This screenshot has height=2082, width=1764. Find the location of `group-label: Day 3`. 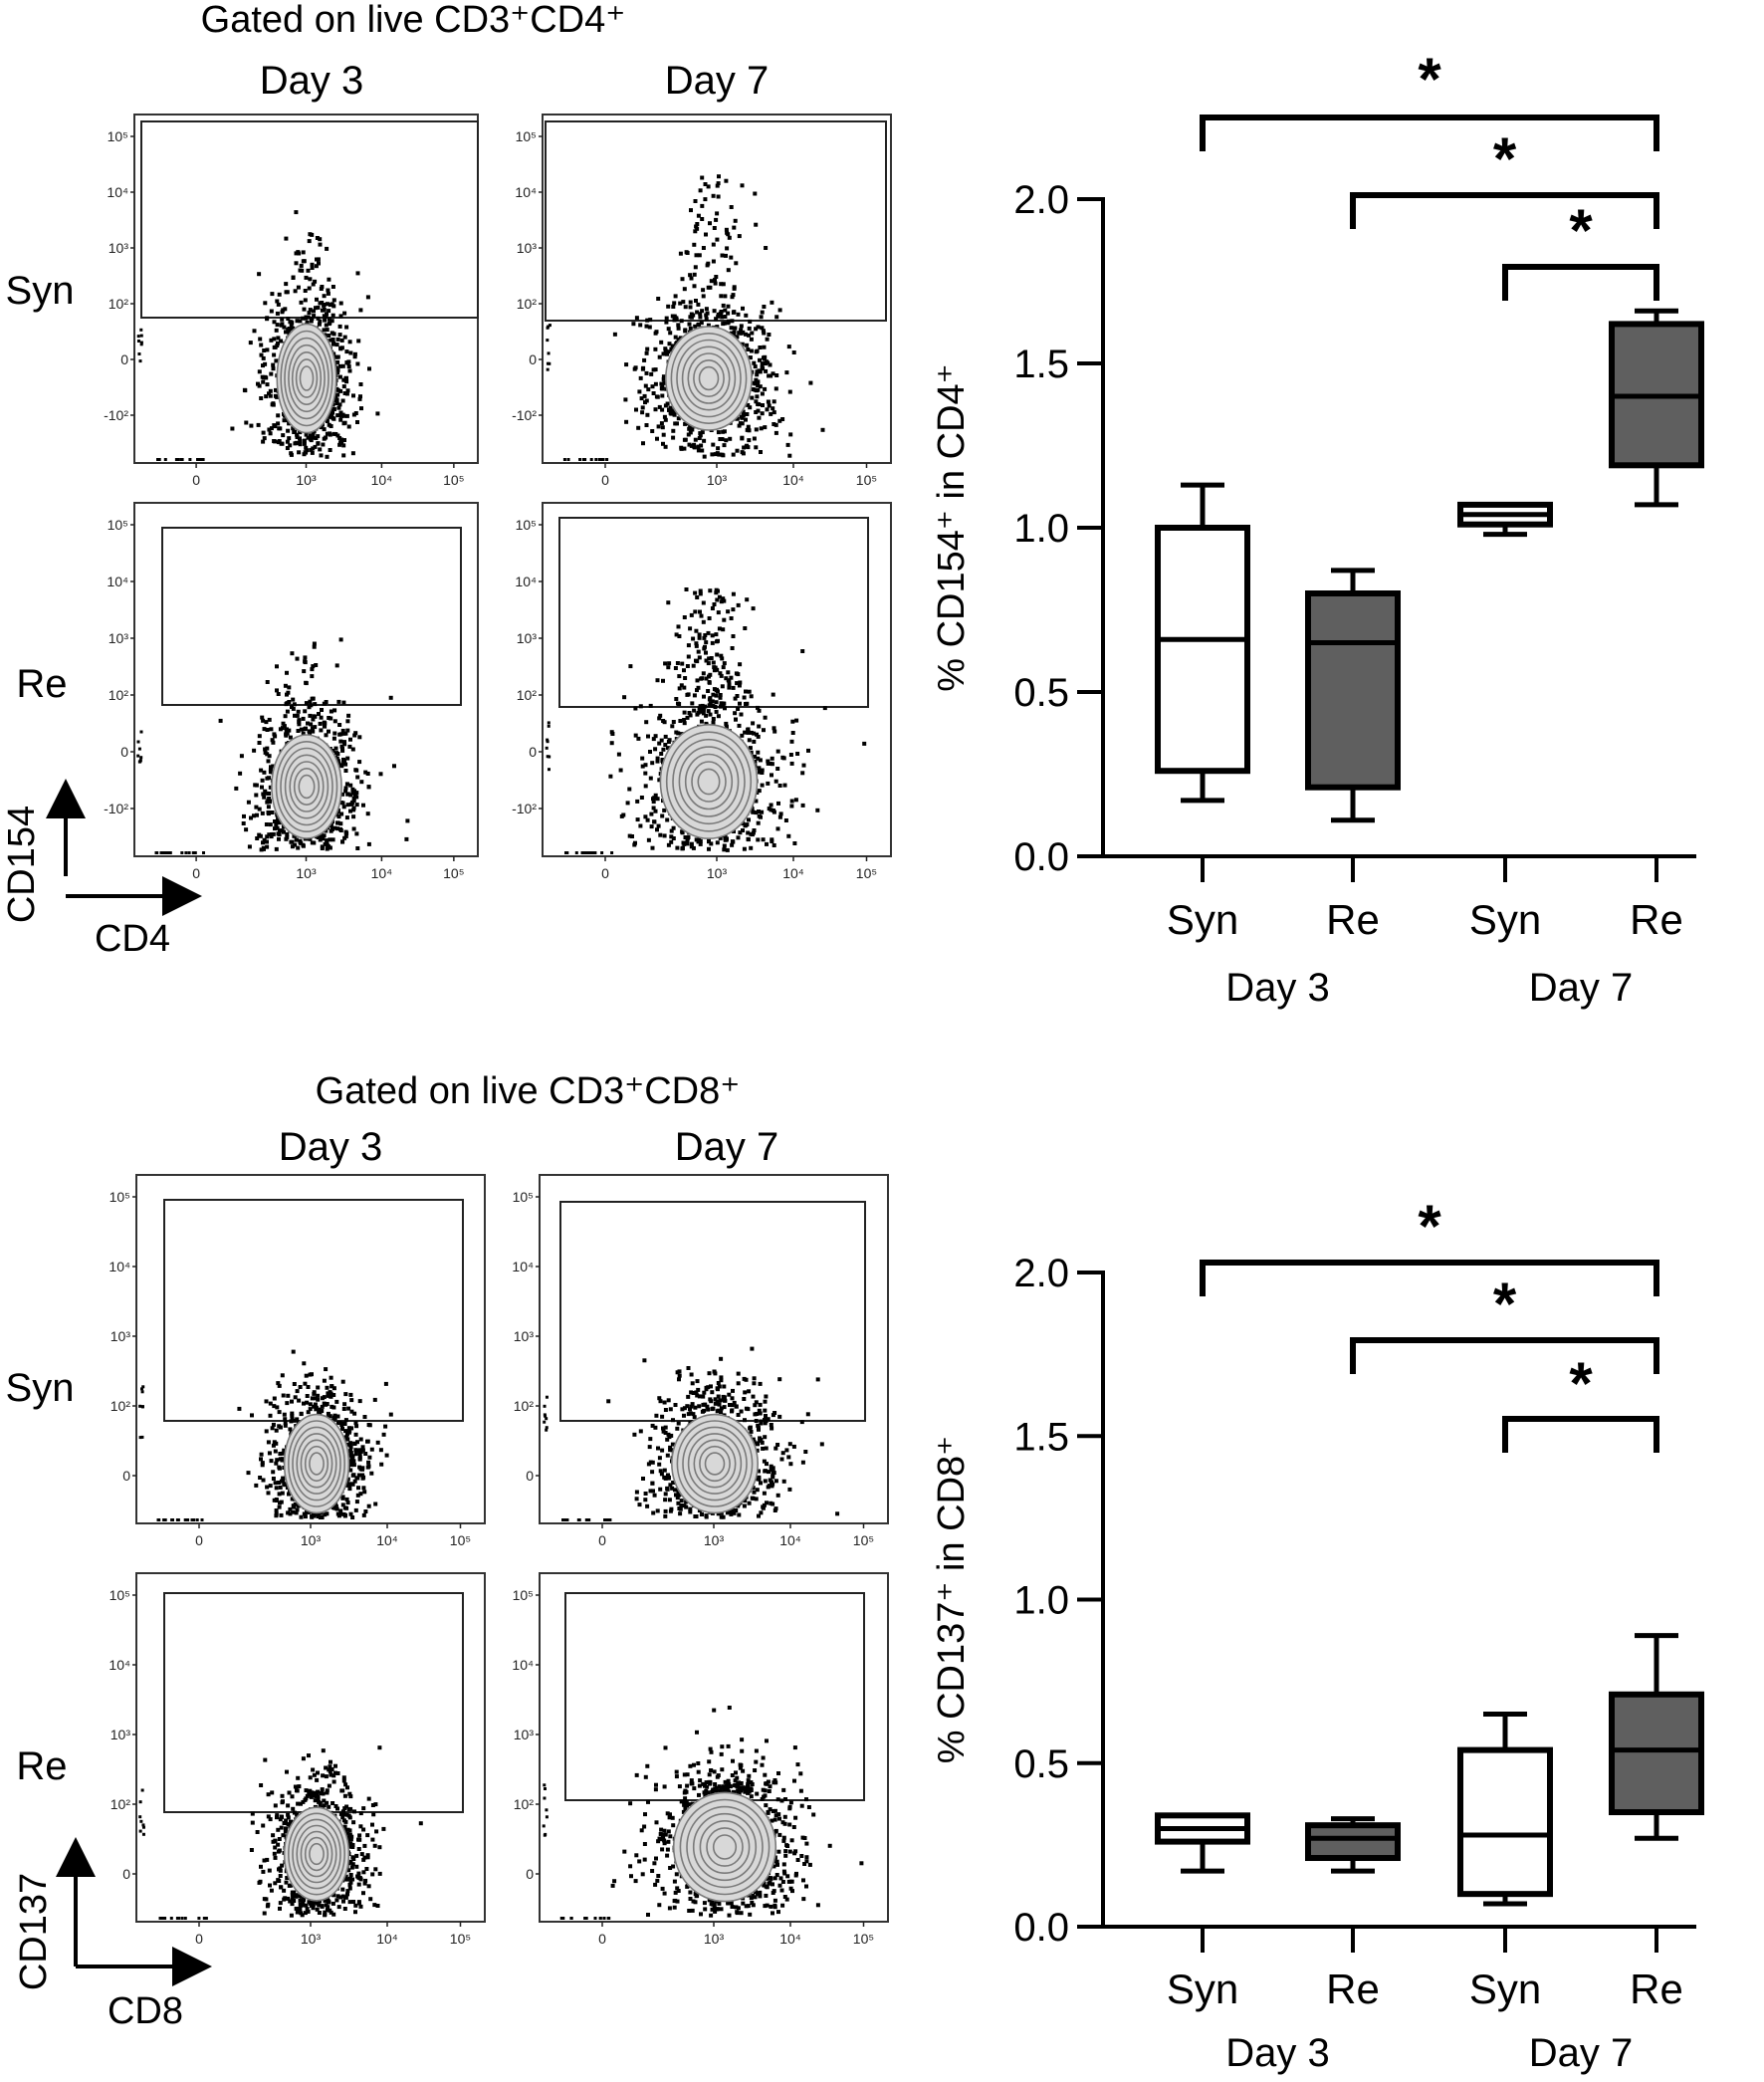

group-label: Day 3 is located at coordinates (1277, 988).